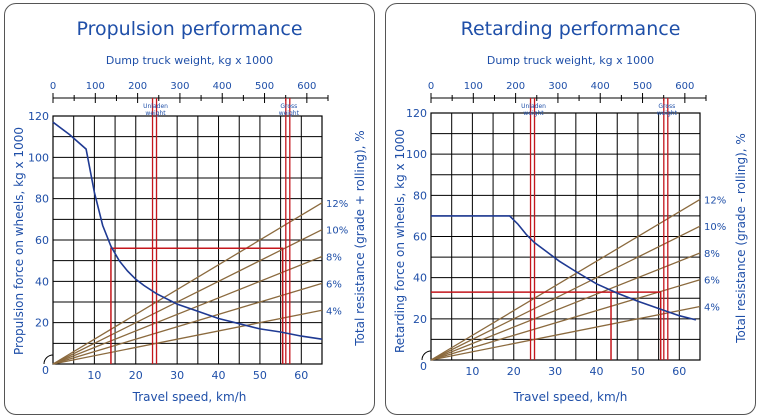 Image resolution: width=763 pixels, height=418 pixels. What do you see at coordinates (564, 268) in the screenshot?
I see `performance-curve` at bounding box center [564, 268].